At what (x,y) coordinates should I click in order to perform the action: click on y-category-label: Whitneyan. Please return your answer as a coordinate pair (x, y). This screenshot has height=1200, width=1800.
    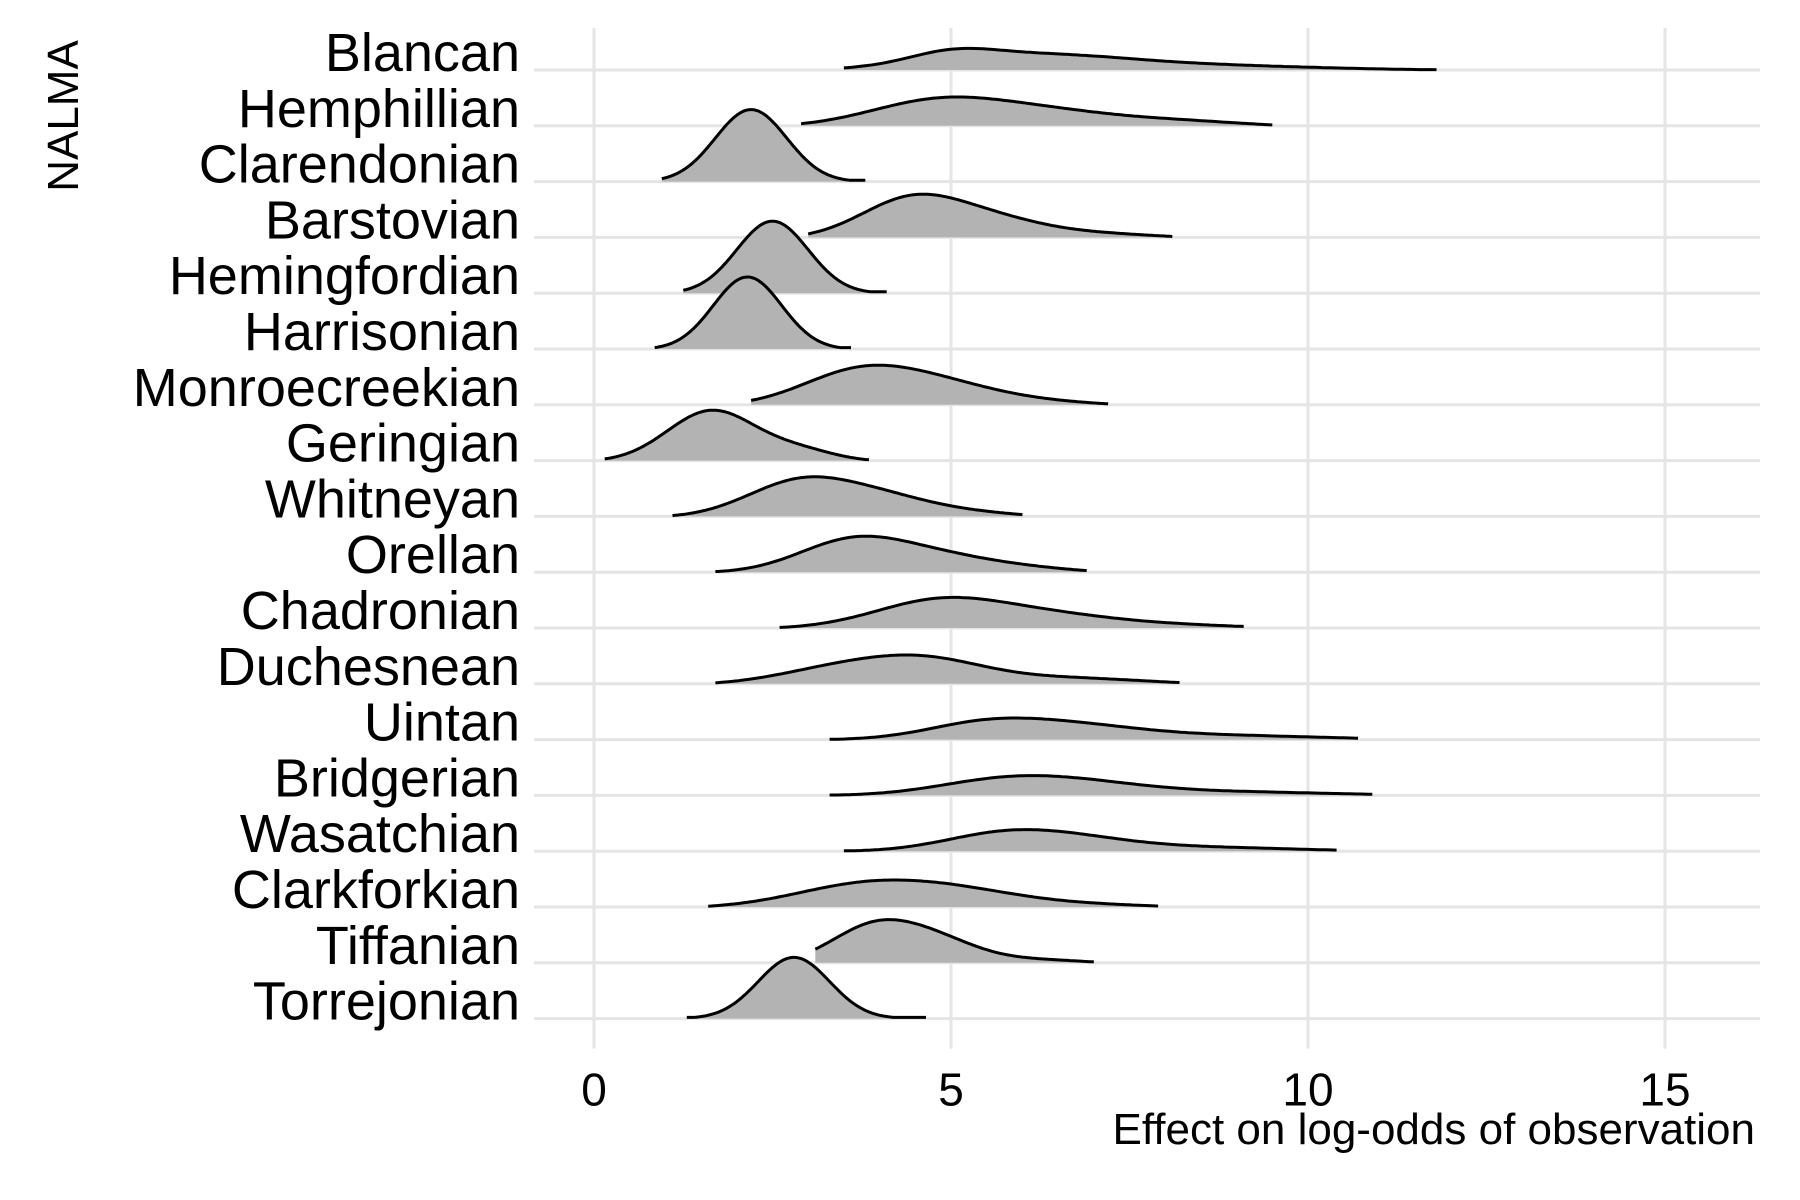
    Looking at the image, I should click on (392, 499).